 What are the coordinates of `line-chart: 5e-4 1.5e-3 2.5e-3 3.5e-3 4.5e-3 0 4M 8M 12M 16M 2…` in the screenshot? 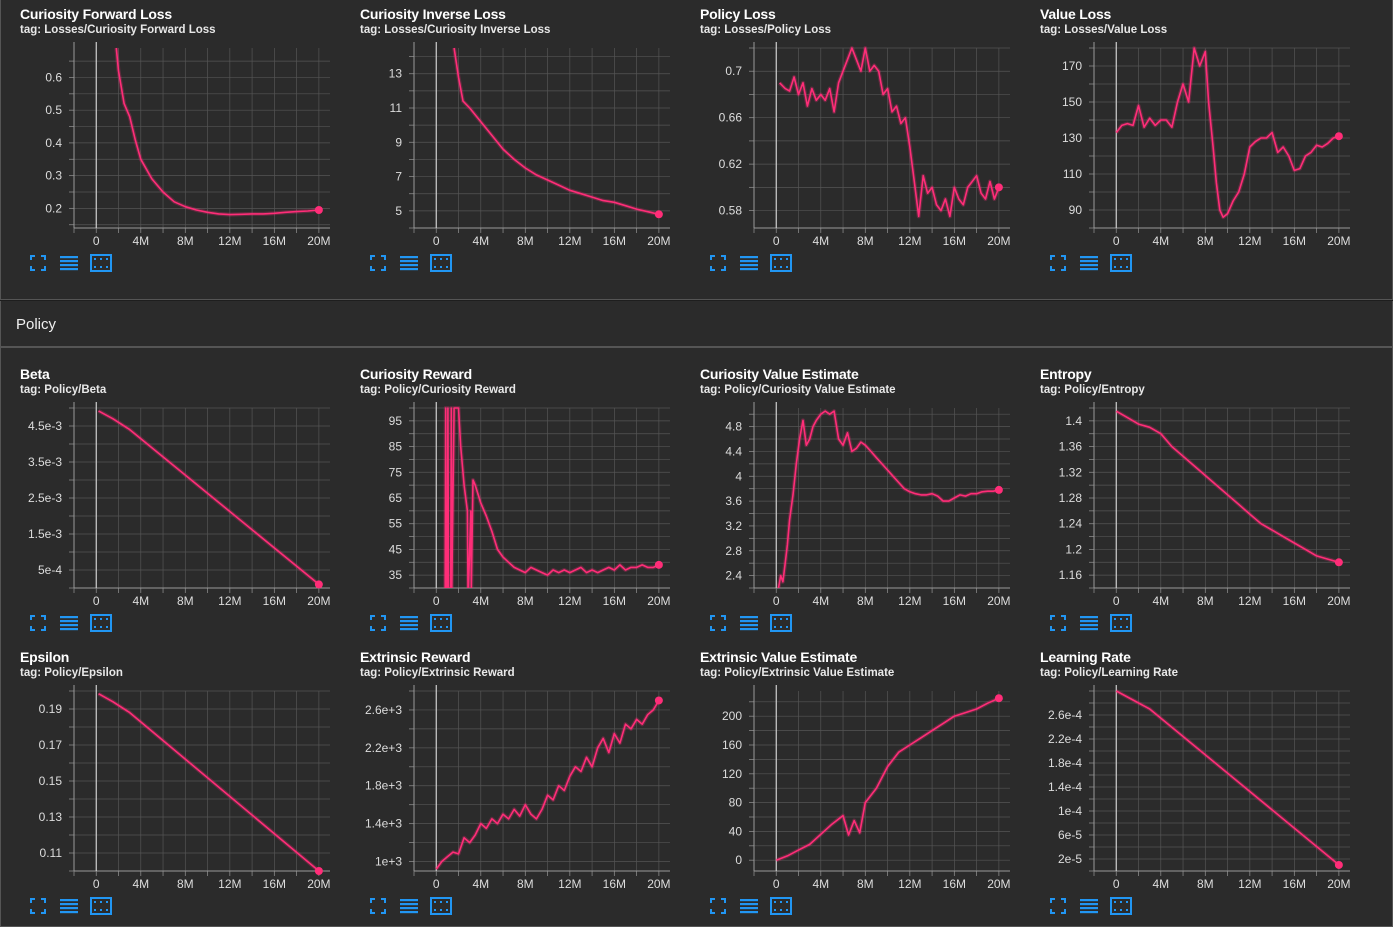 It's located at (170, 485).